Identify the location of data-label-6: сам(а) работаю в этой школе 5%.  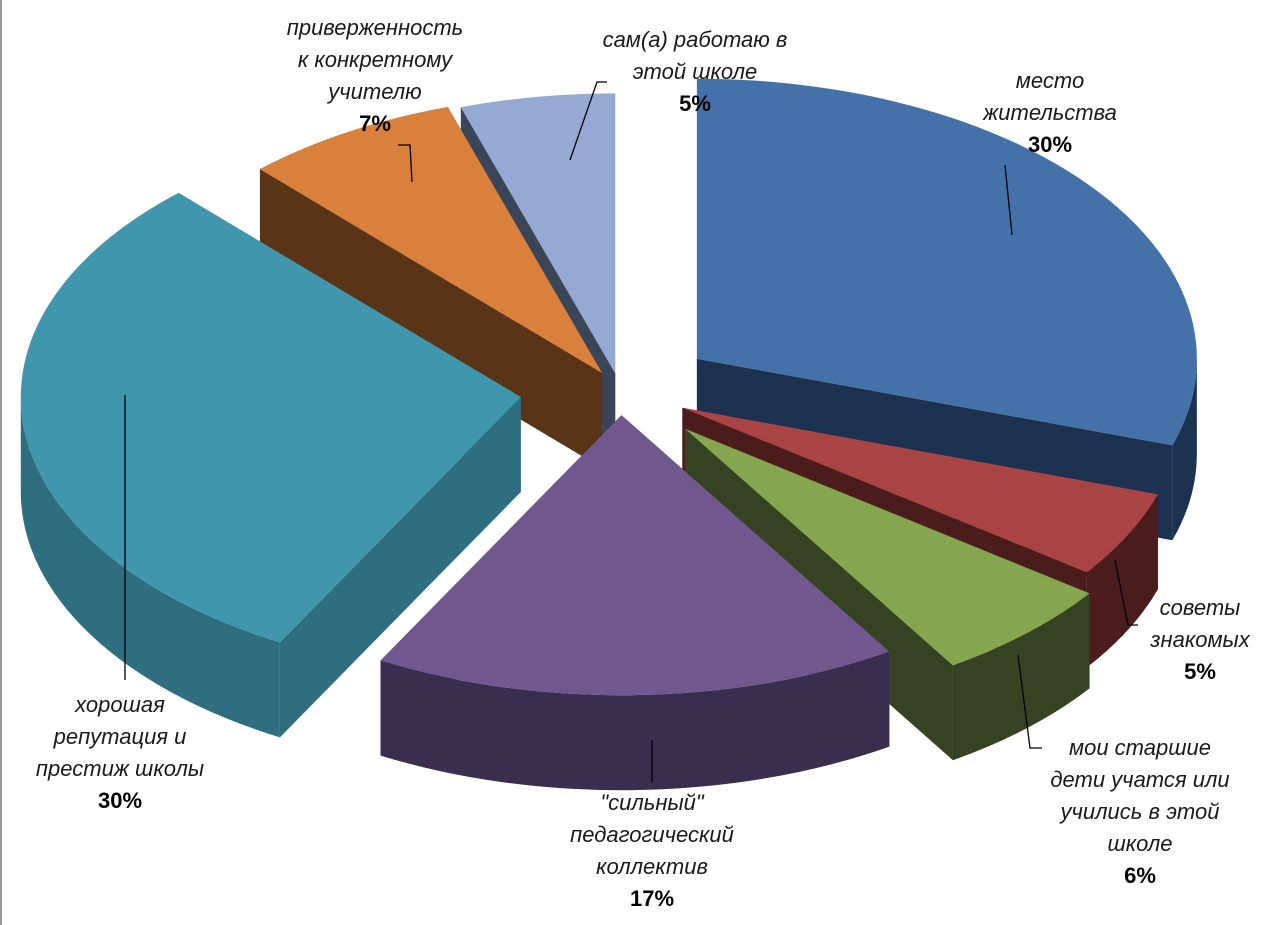
(678, 94).